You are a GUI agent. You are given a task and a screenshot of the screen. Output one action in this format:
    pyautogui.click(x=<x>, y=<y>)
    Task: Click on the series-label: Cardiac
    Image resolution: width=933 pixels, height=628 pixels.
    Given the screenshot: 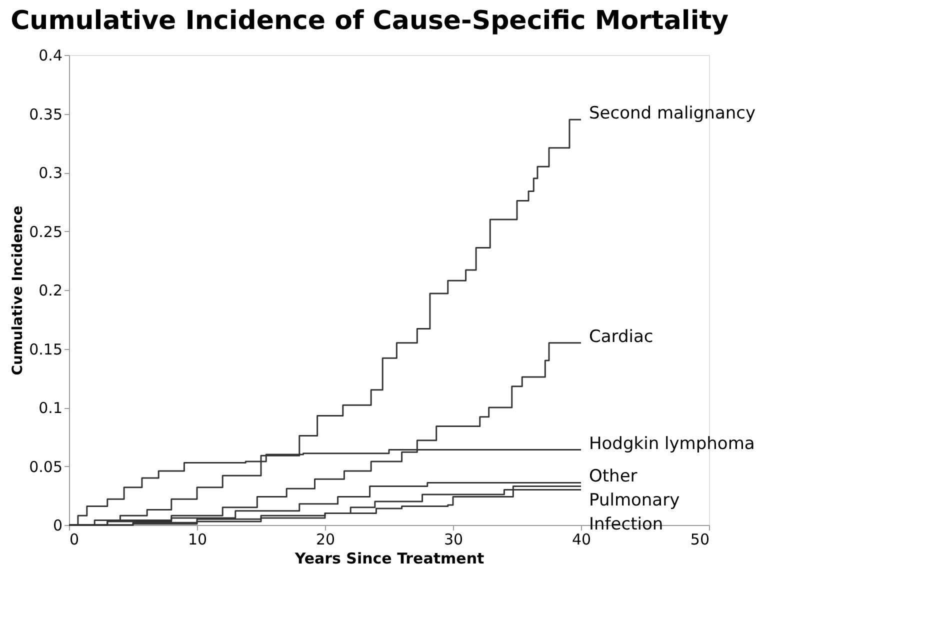 What is the action you would take?
    pyautogui.click(x=621, y=336)
    